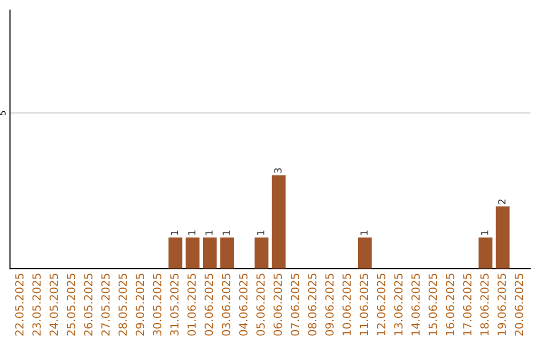 Image resolution: width=540 pixels, height=340 pixels. What do you see at coordinates (450, 305) in the screenshot?
I see `x-tick-label: 16.06.2025` at bounding box center [450, 305].